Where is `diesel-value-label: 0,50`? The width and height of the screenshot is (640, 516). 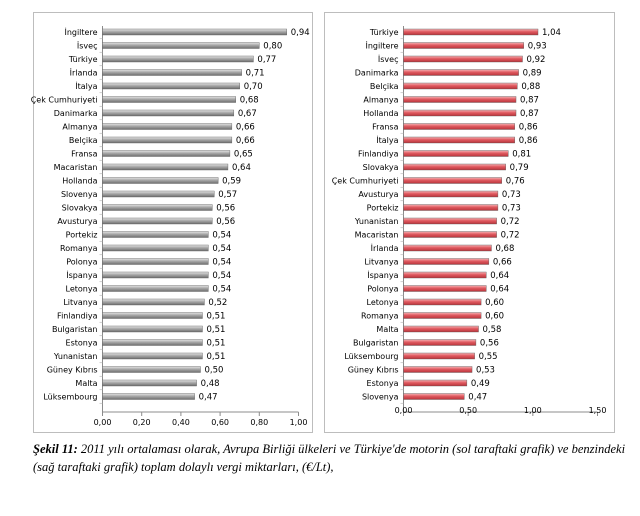
diesel-value-label: 0,50 is located at coordinates (214, 371).